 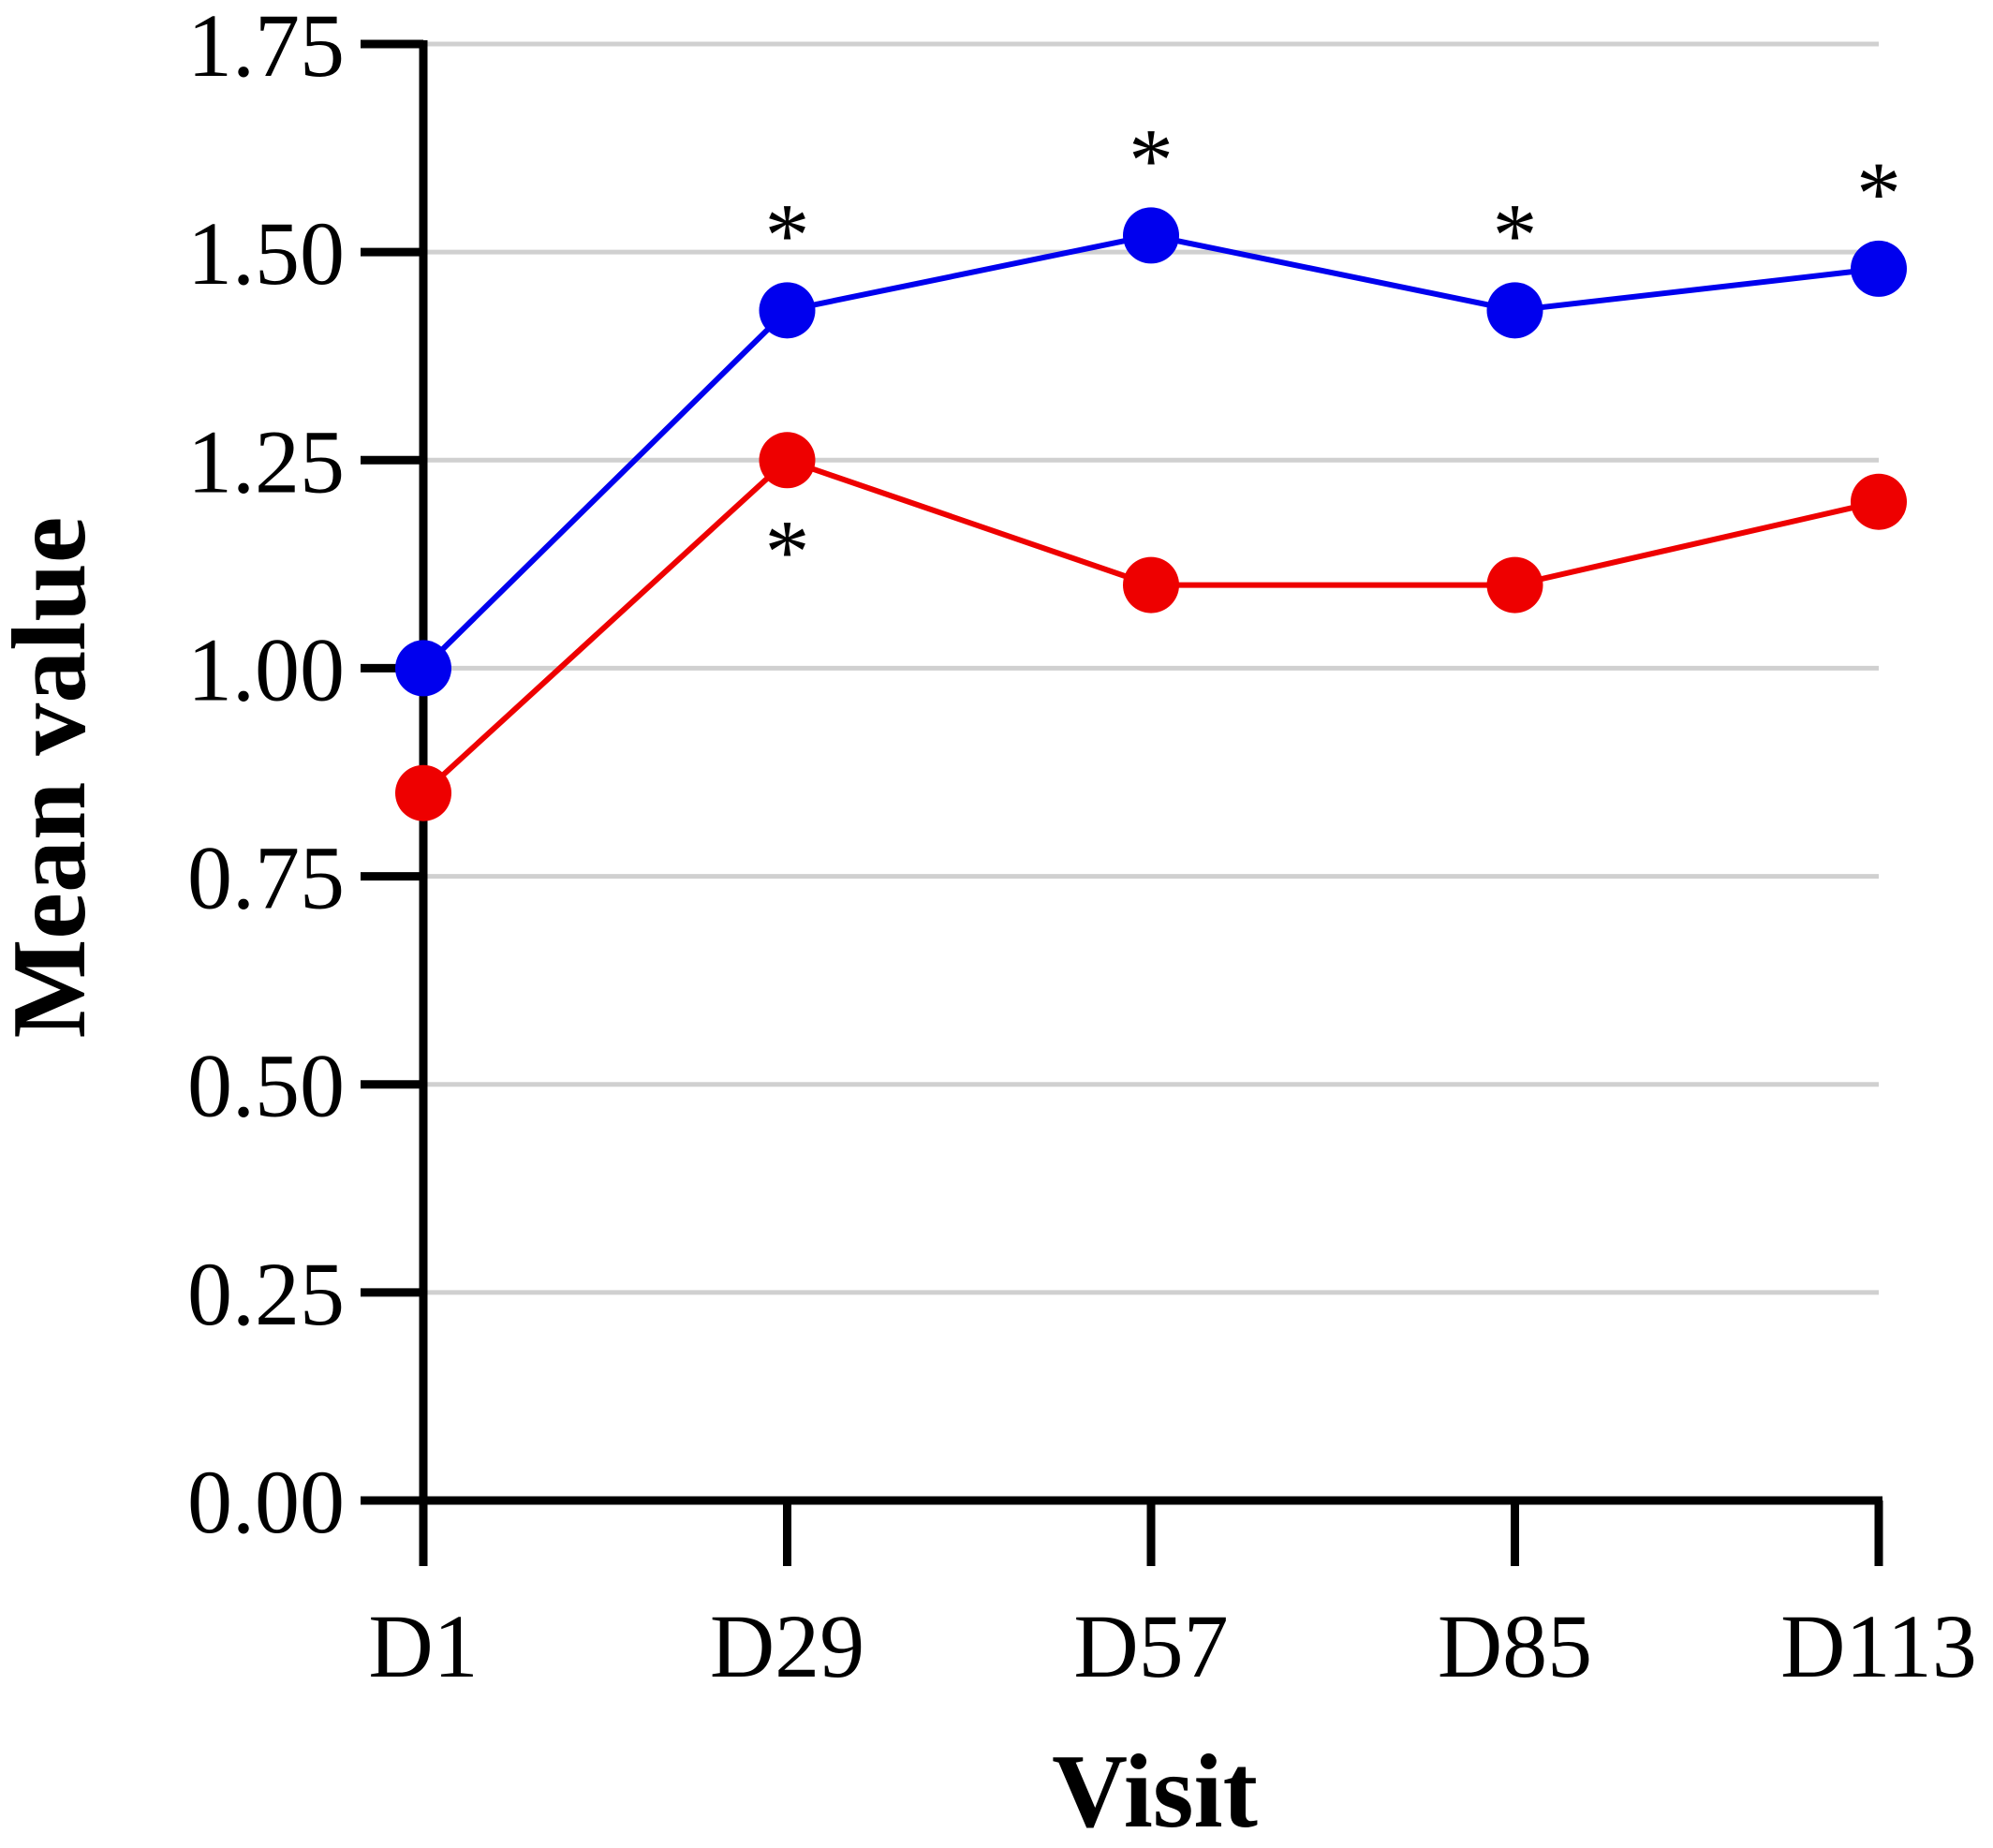 I want to click on x-tick-label: D57, so click(x=1151, y=1646).